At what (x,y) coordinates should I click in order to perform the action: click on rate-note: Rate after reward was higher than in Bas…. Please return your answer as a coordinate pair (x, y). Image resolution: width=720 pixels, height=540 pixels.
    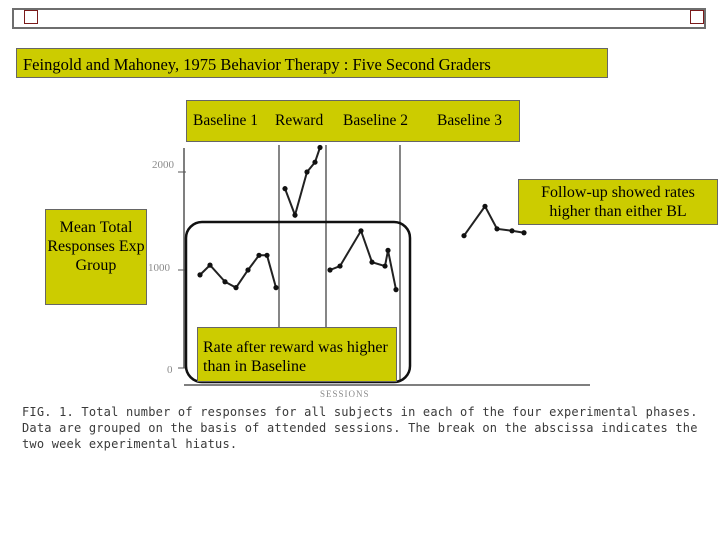
    Looking at the image, I should click on (297, 354).